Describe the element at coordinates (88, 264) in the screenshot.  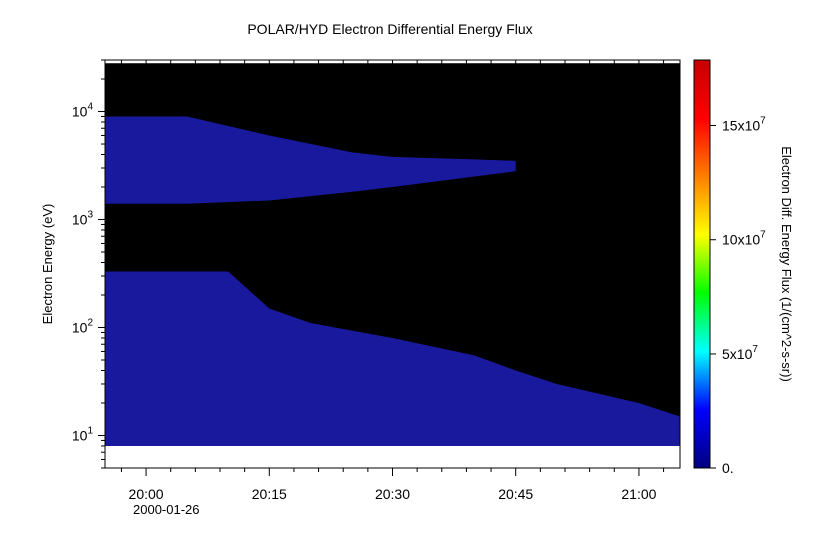
I see `y-axis: 10¹ 10² 10³ 10⁴` at that location.